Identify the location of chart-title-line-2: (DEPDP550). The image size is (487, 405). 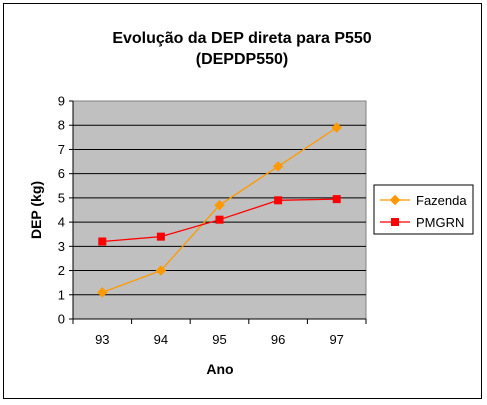
(242, 59).